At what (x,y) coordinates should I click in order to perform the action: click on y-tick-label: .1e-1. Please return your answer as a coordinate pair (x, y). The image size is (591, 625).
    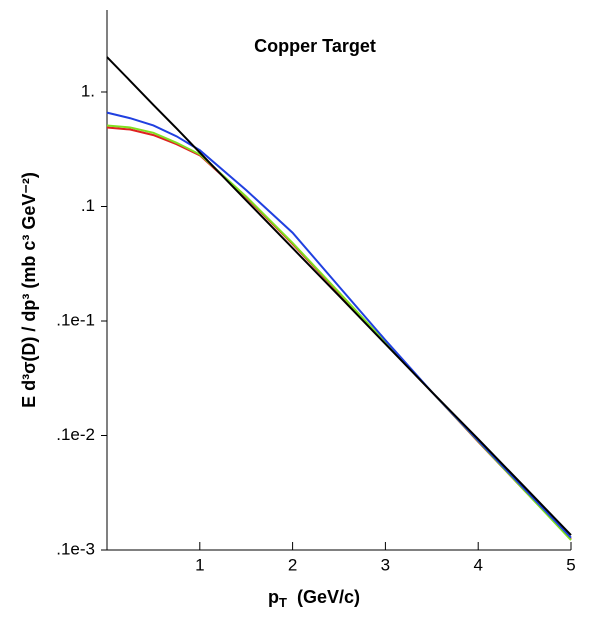
    Looking at the image, I should click on (75, 319).